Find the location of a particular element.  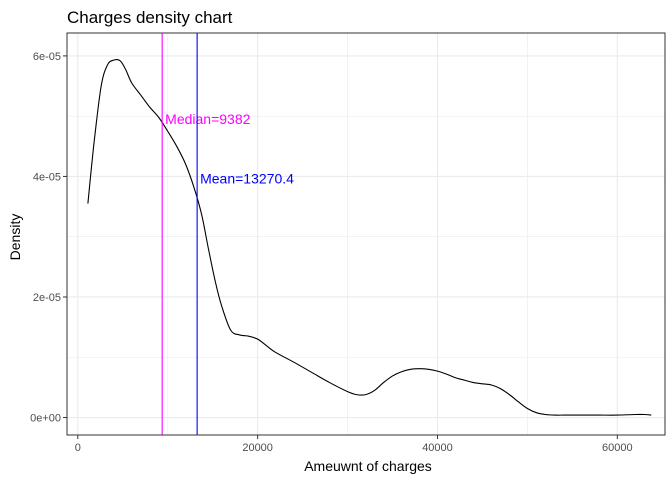

x-tick-label: 0 is located at coordinates (78, 448).